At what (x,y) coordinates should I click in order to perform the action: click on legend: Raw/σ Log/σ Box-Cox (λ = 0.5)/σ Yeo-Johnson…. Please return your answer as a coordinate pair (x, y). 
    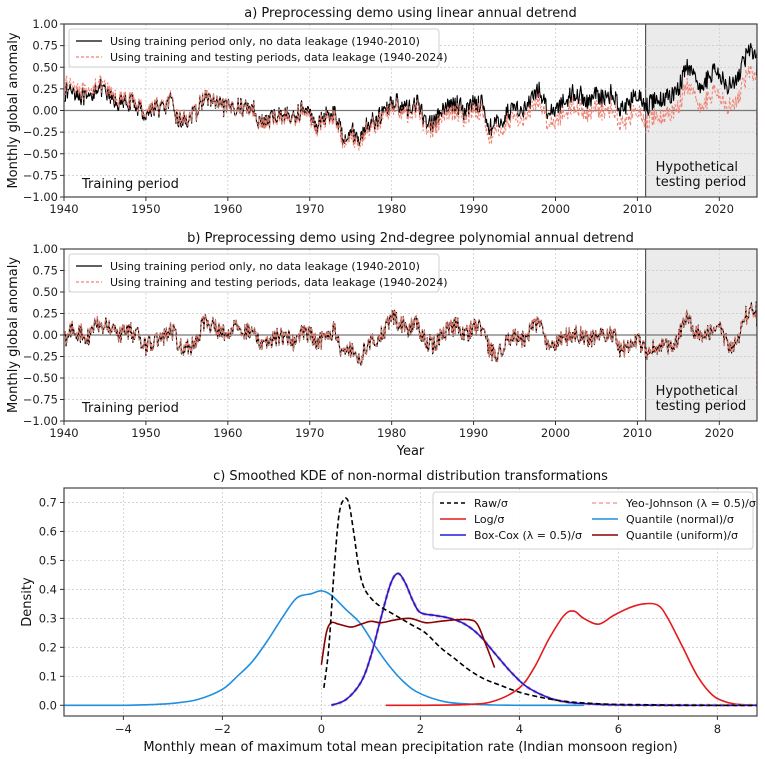
    Looking at the image, I should click on (594, 520).